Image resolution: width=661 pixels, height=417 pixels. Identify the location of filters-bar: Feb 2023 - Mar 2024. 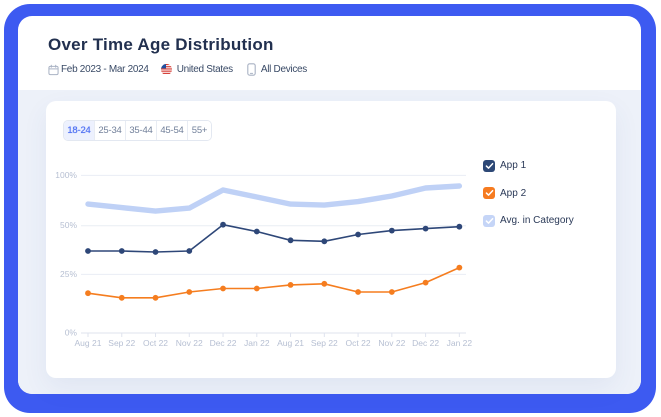
(177, 70).